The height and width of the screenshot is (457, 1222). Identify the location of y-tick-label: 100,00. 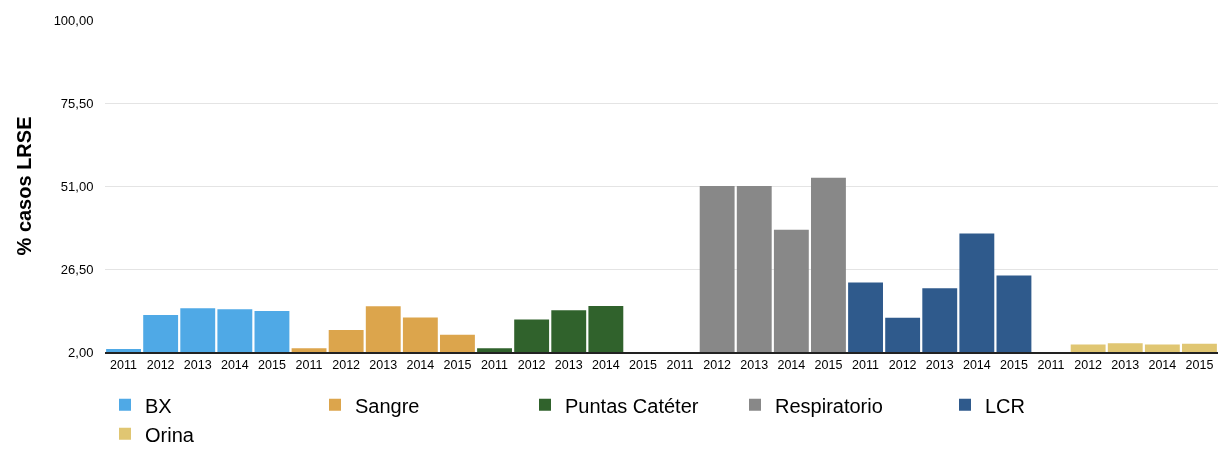
(73, 20).